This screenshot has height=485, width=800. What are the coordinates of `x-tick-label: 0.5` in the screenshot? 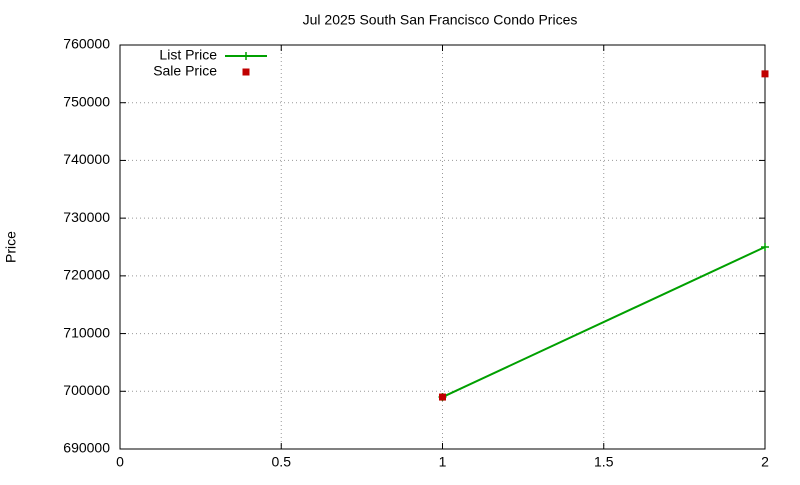 It's located at (282, 462).